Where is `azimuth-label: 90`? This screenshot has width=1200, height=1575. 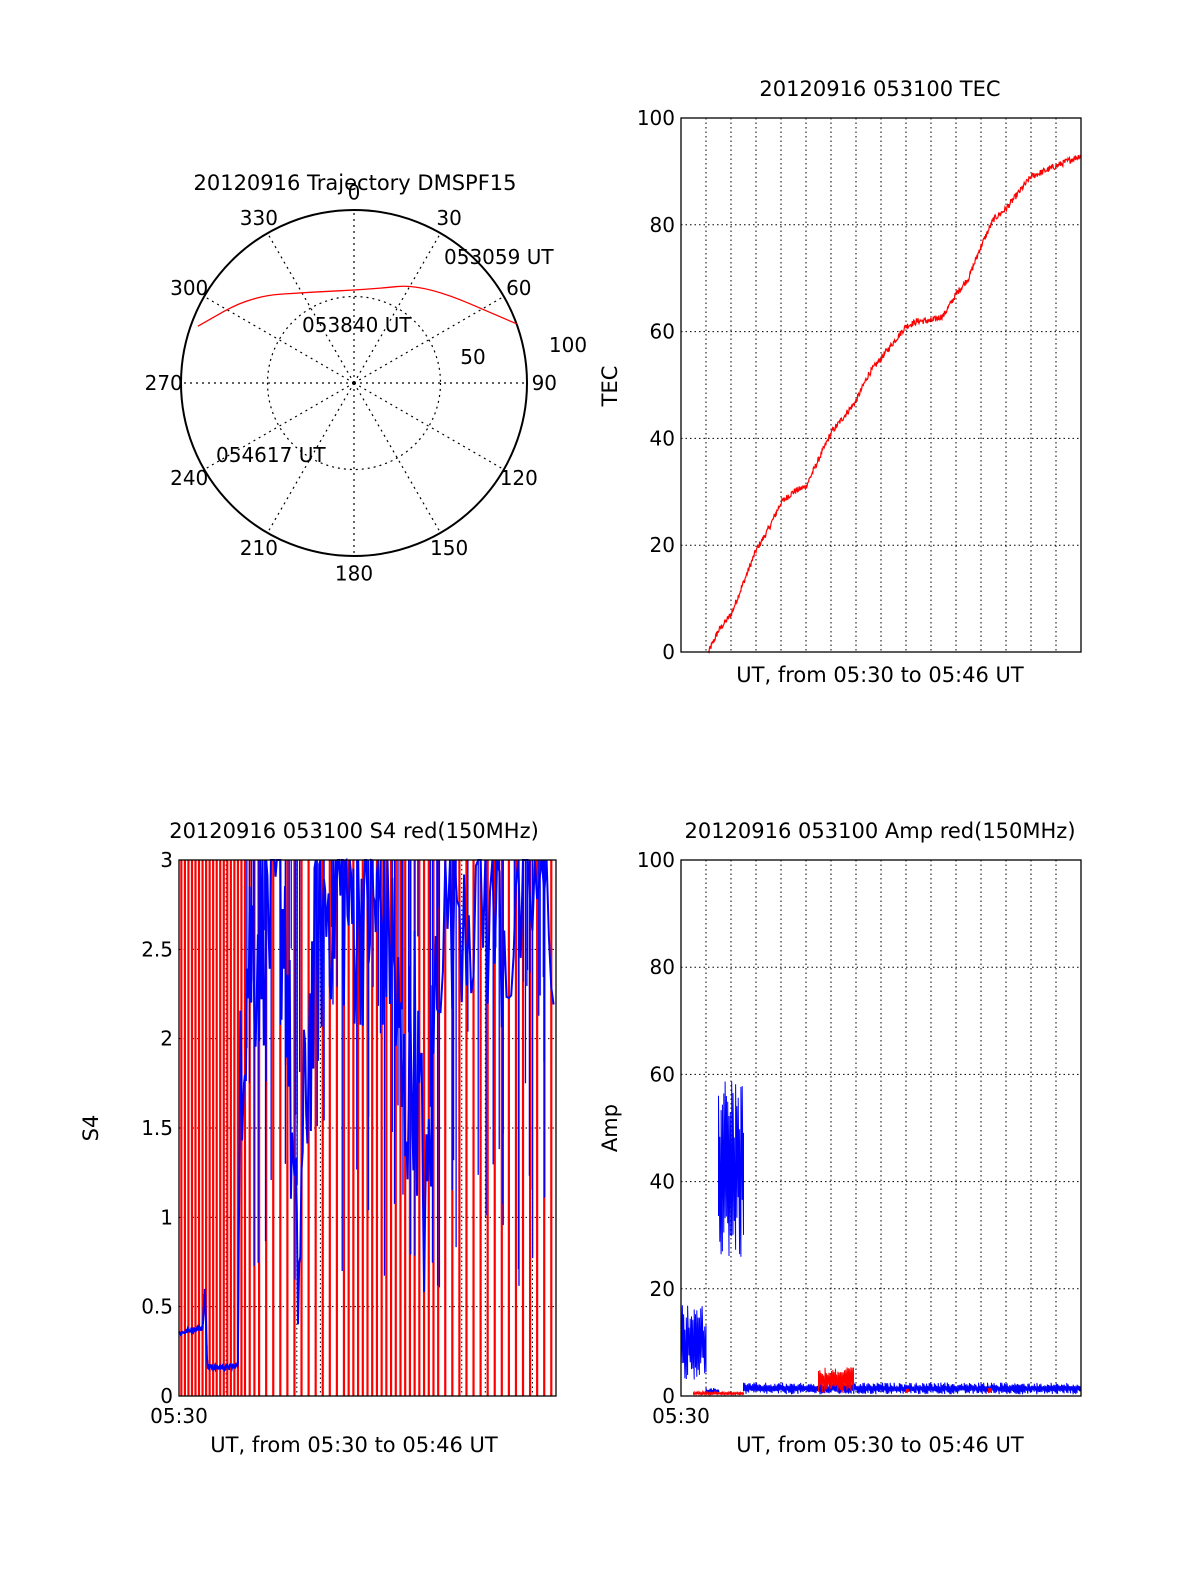
azimuth-label: 90 is located at coordinates (544, 383).